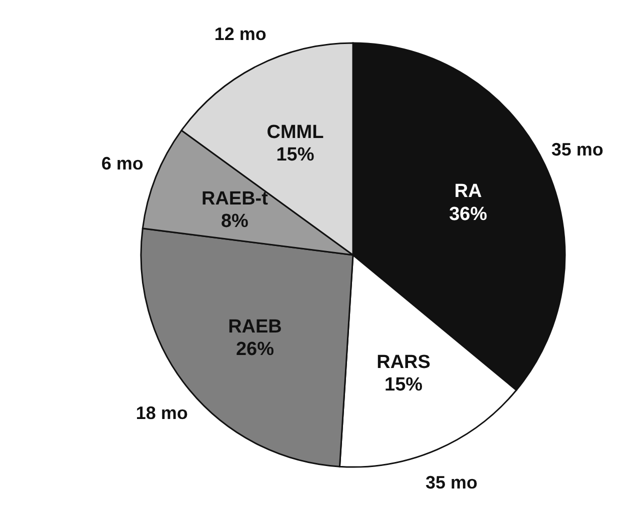  I want to click on data-label: 26%, so click(255, 349).